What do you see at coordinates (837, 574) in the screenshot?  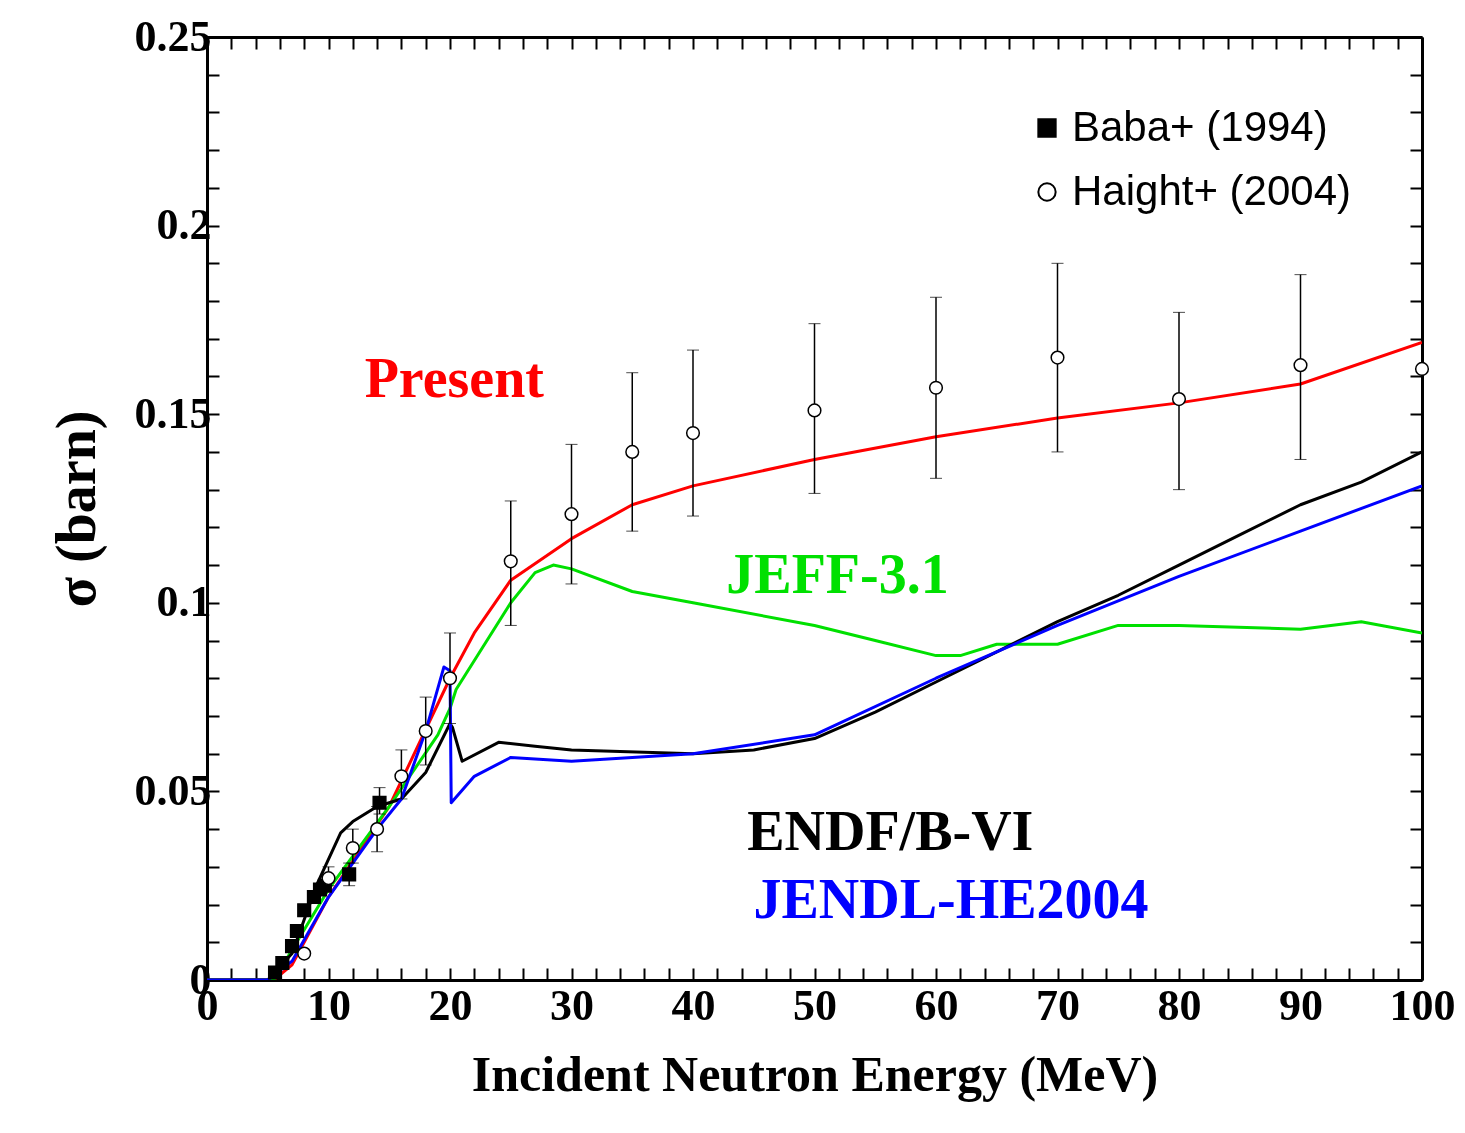 I see `series-label: JEFF-3.1` at bounding box center [837, 574].